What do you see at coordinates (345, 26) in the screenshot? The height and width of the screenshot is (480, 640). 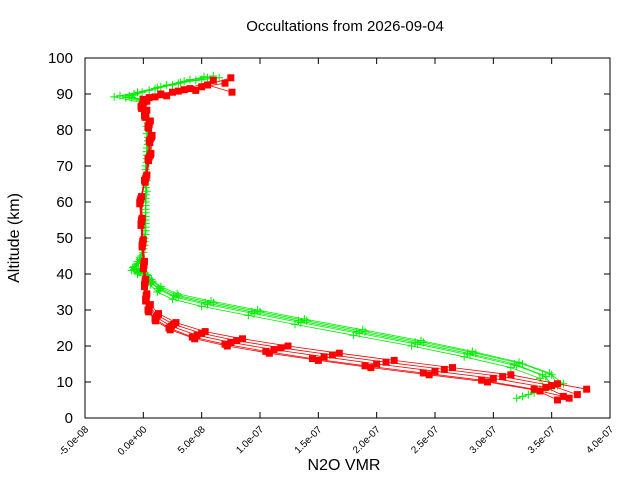 I see `chart-title: Occultations from 2026-09-04` at bounding box center [345, 26].